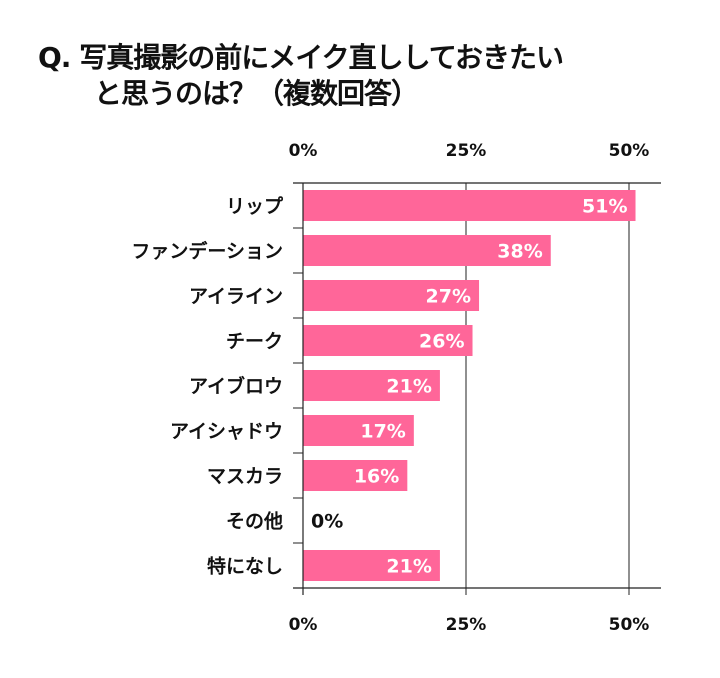 The height and width of the screenshot is (678, 720). What do you see at coordinates (245, 567) in the screenshot?
I see `category-label: 特になし` at bounding box center [245, 567].